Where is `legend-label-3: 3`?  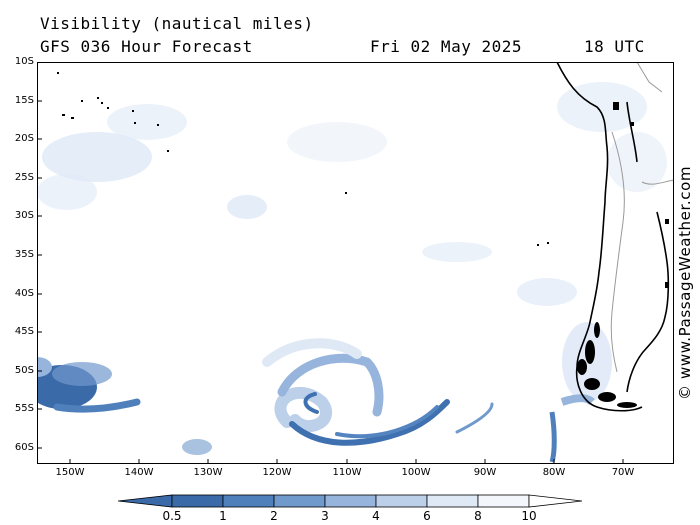
legend-label-3: 3 is located at coordinates (325, 516).